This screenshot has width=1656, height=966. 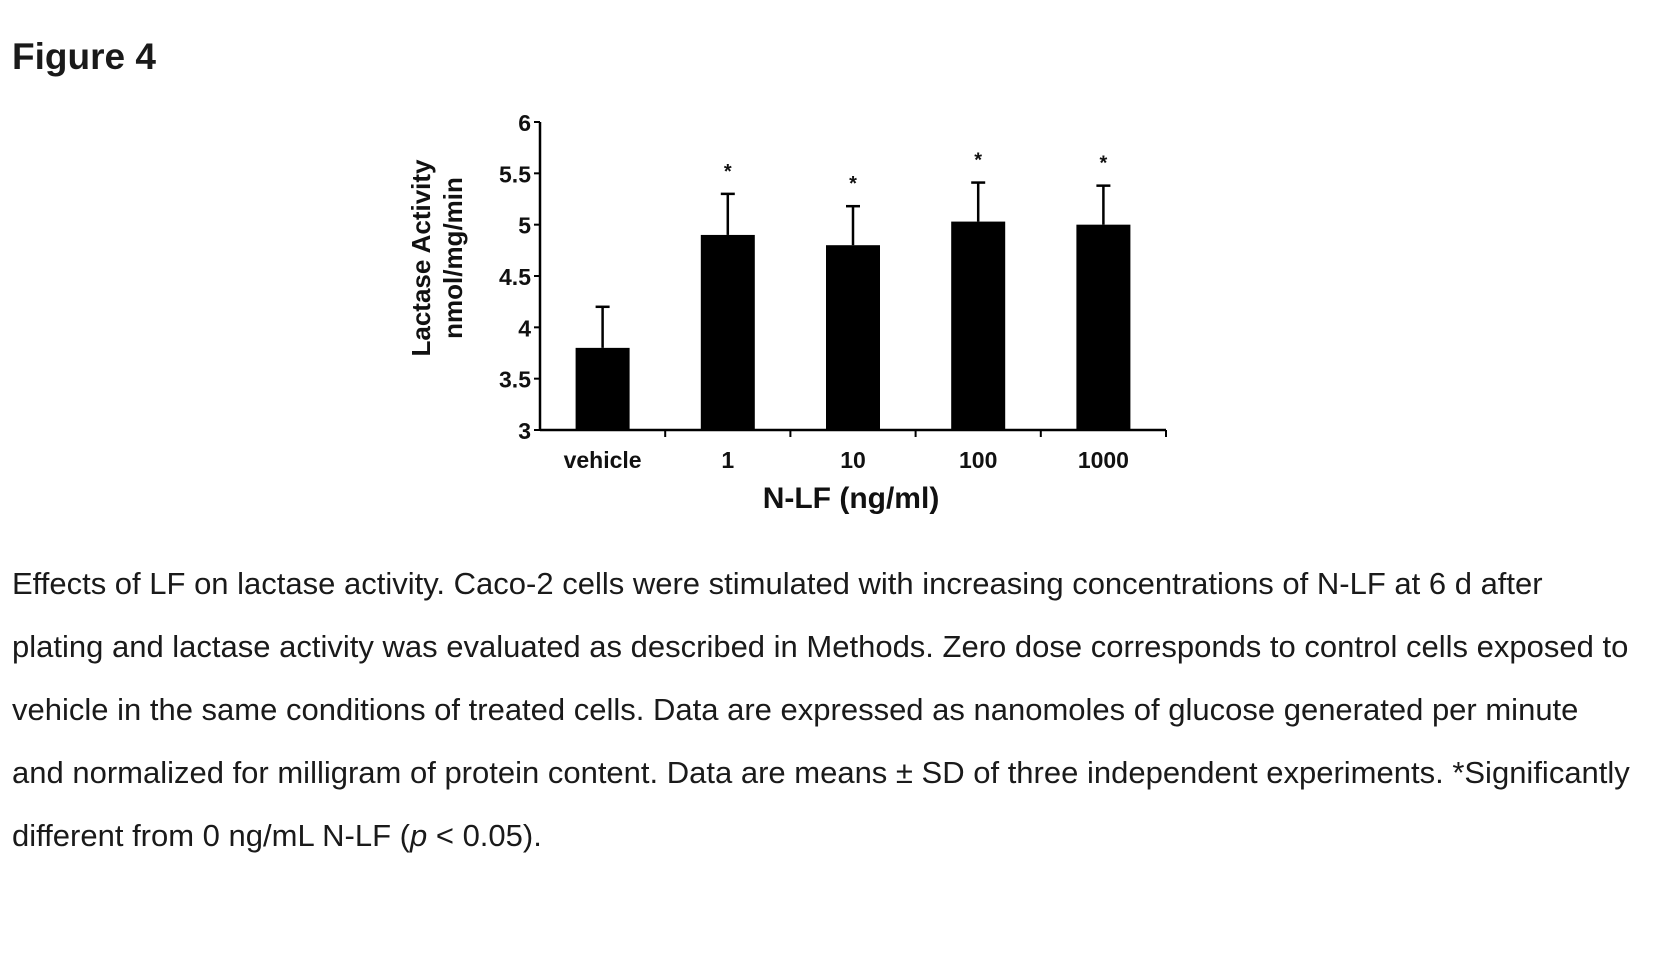 I want to click on x-tick-label-1: 1, so click(x=727, y=460).